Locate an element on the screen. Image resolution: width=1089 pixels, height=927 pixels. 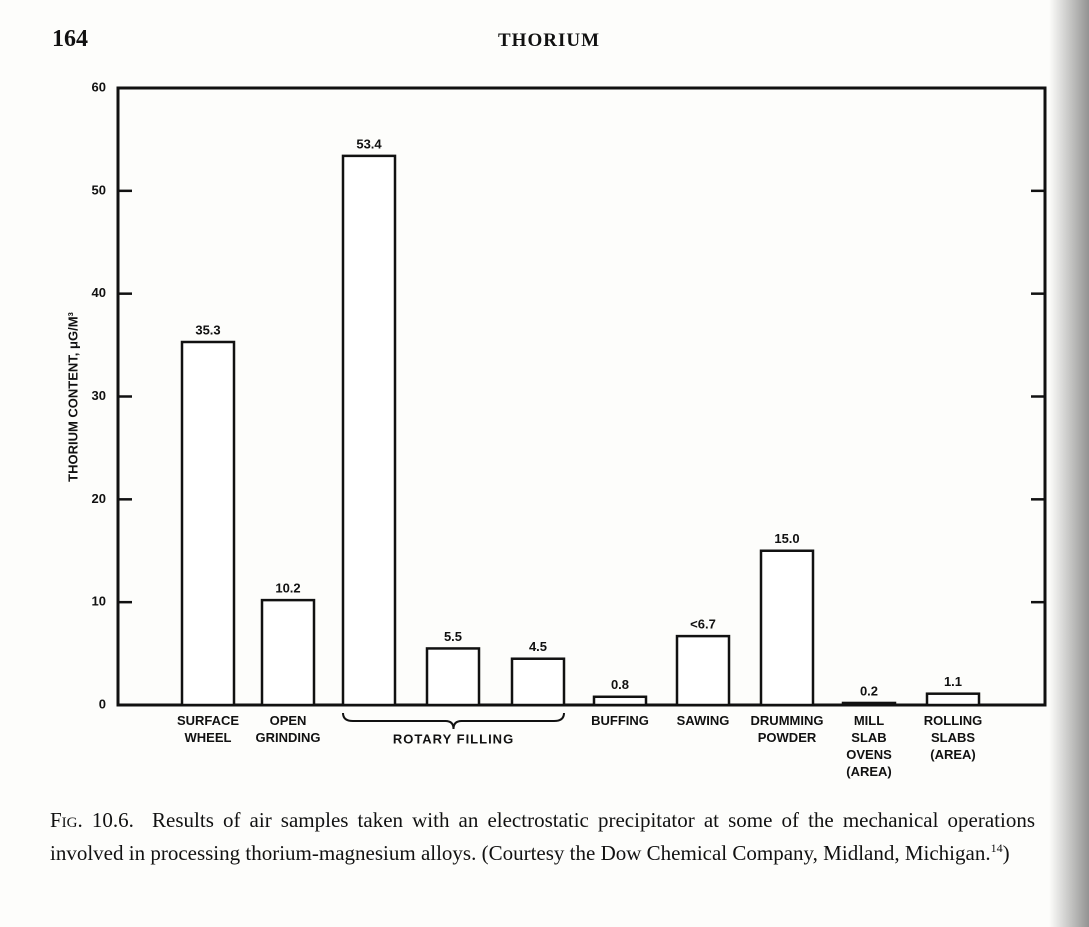
y-tick-label: 40 is located at coordinates (99, 292).